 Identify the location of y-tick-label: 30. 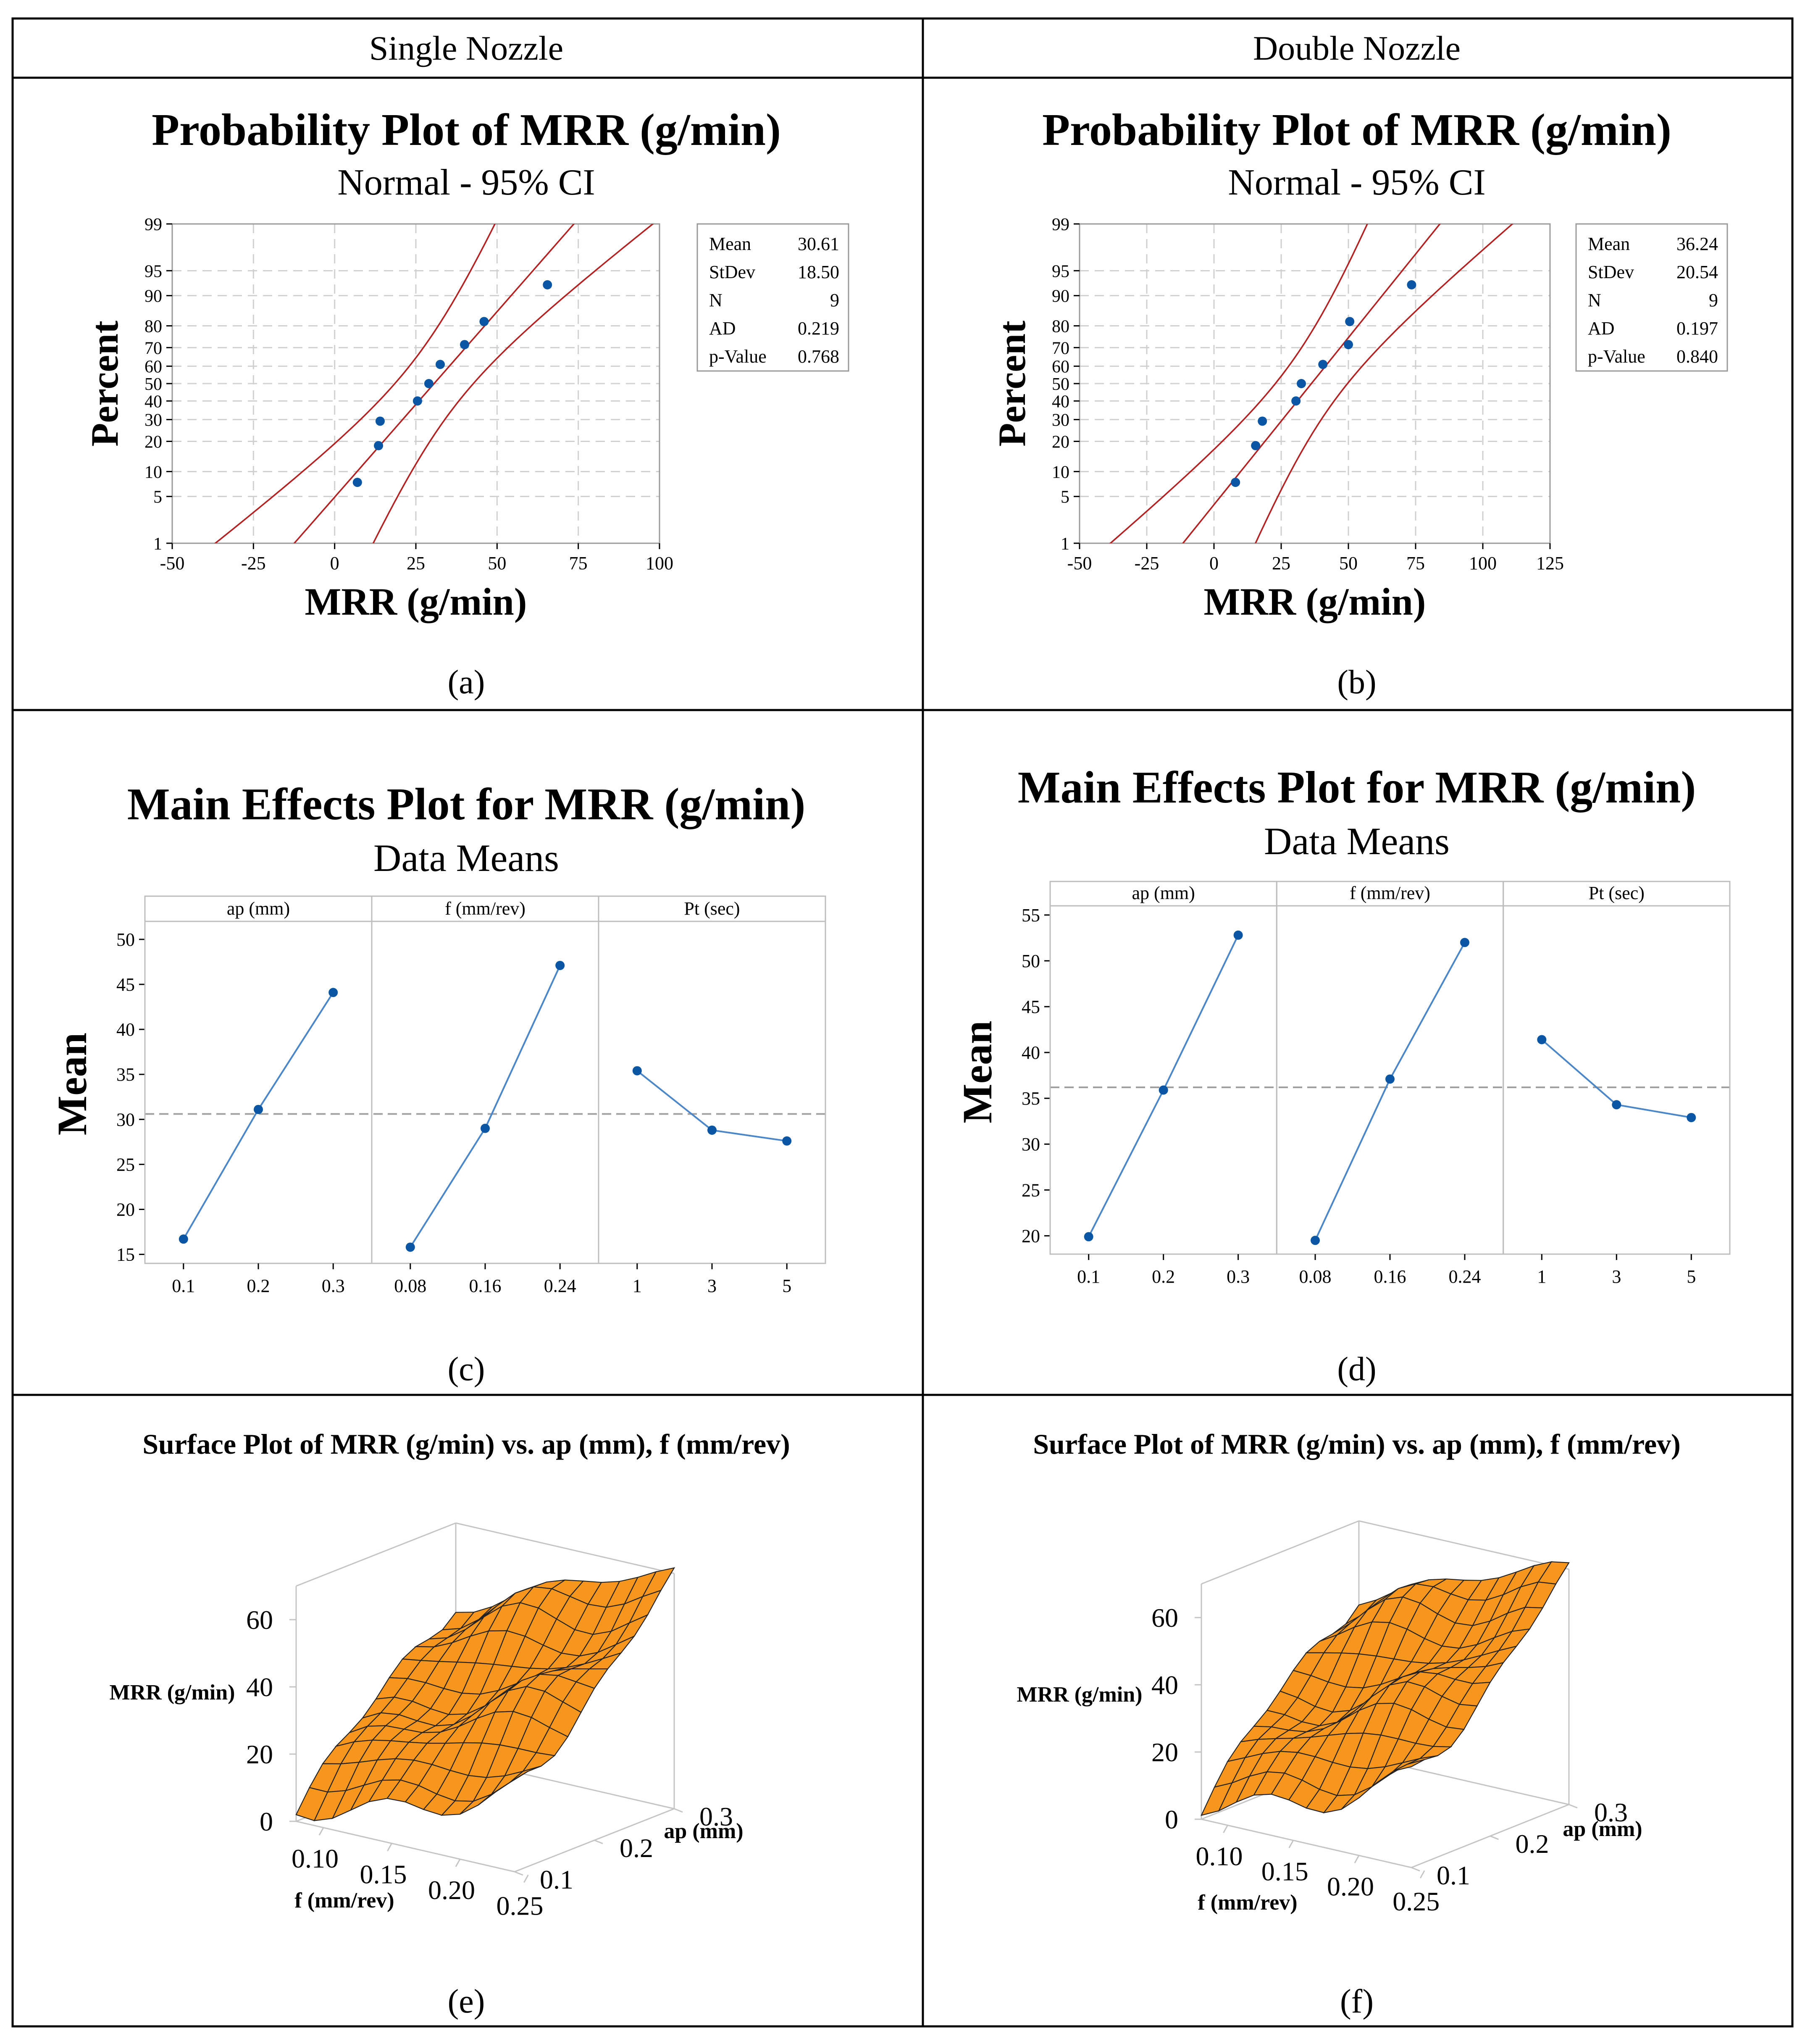
(125, 1119).